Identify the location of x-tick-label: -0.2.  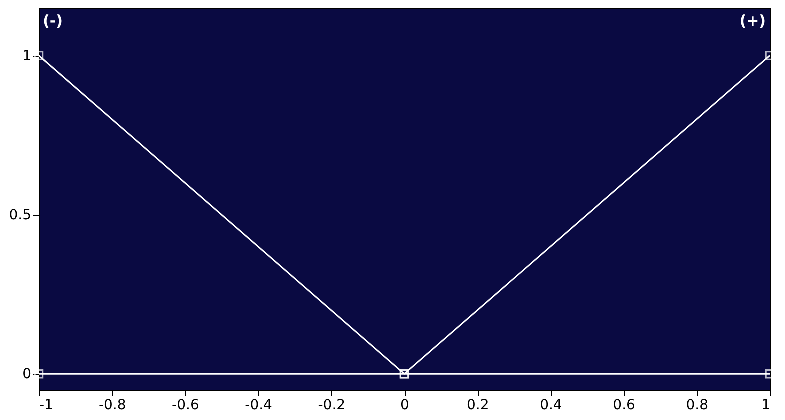
(332, 406).